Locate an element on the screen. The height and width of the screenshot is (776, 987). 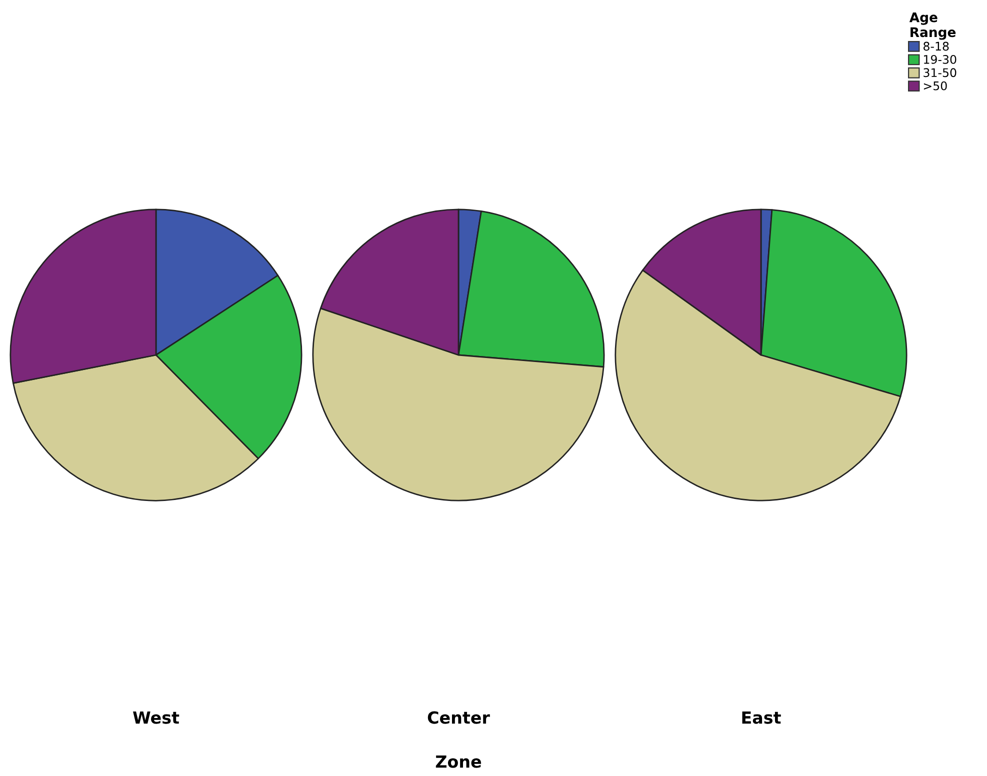
text: East is located at coordinates (761, 717).